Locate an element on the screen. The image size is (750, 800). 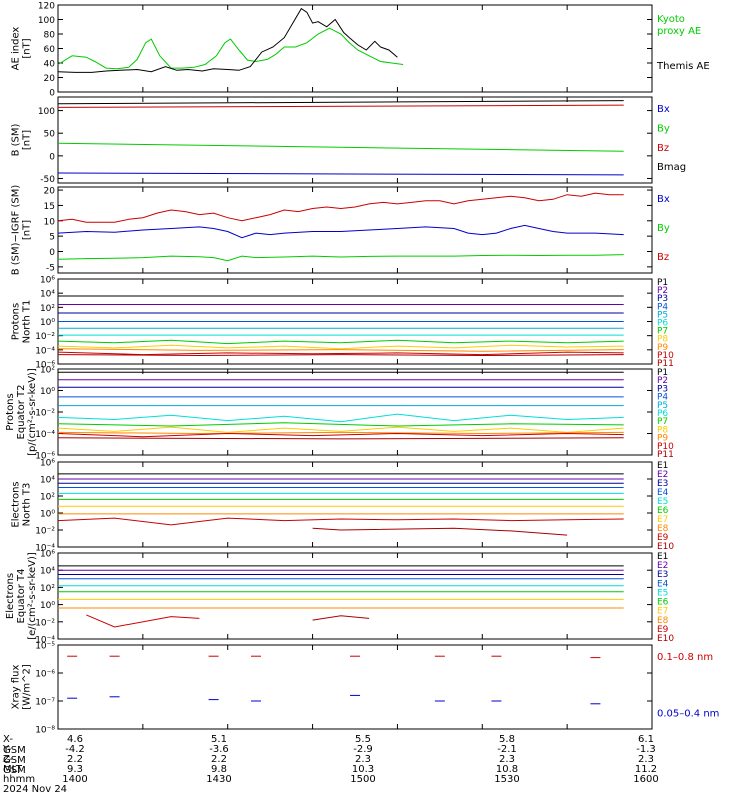
footer-value: 5.8 is located at coordinates (507, 739).